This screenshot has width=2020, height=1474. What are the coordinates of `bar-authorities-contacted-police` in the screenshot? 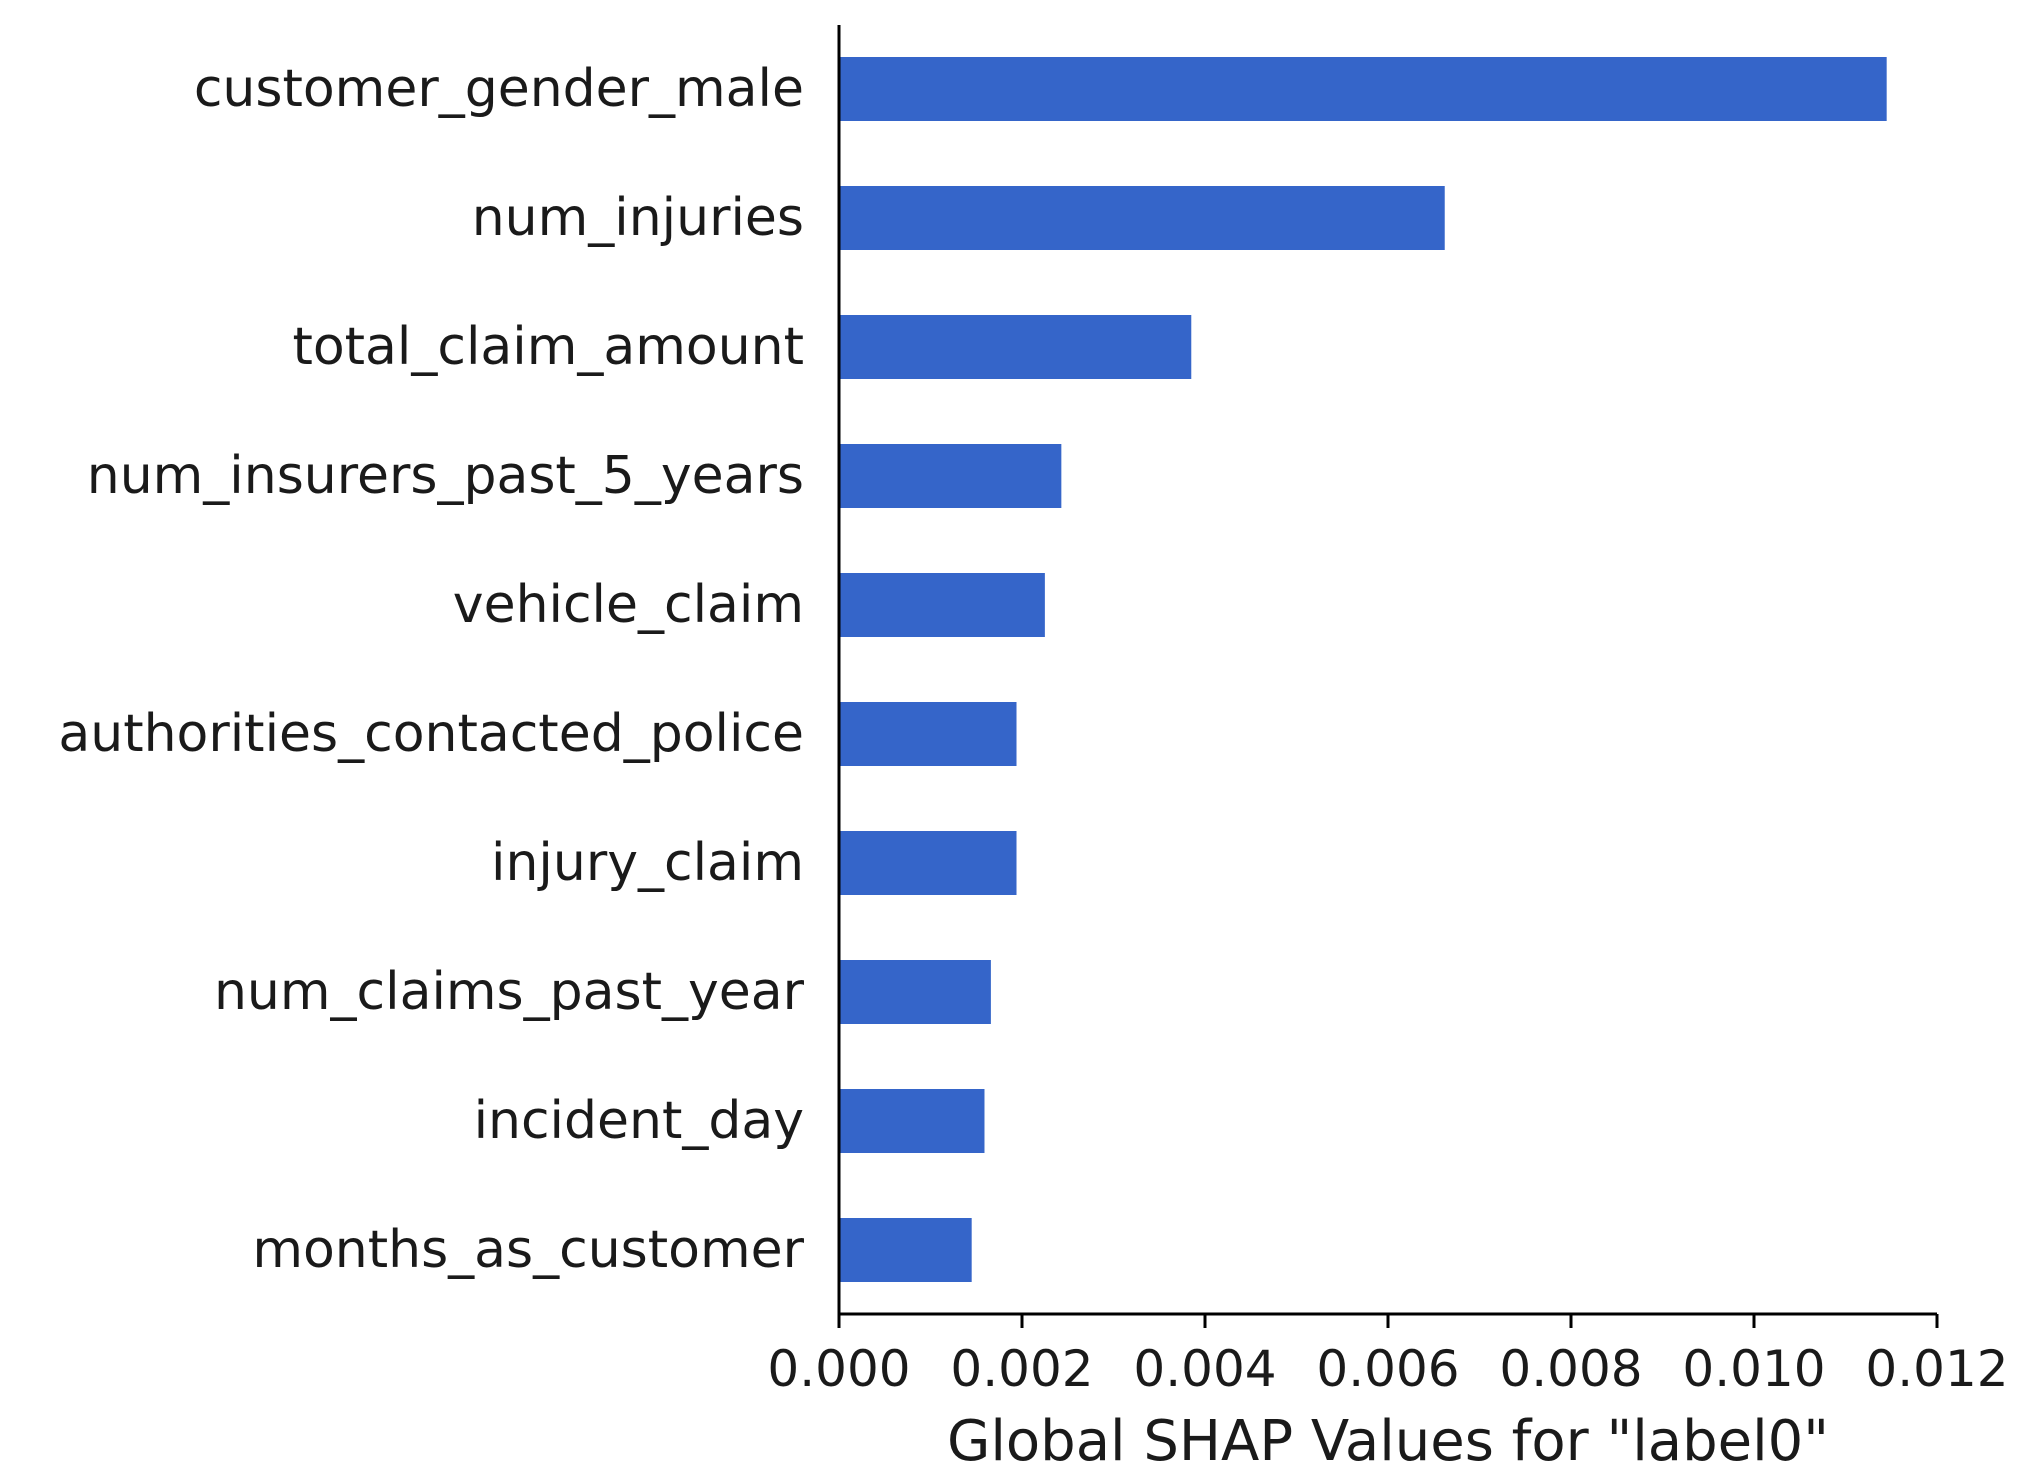 It's located at (928, 734).